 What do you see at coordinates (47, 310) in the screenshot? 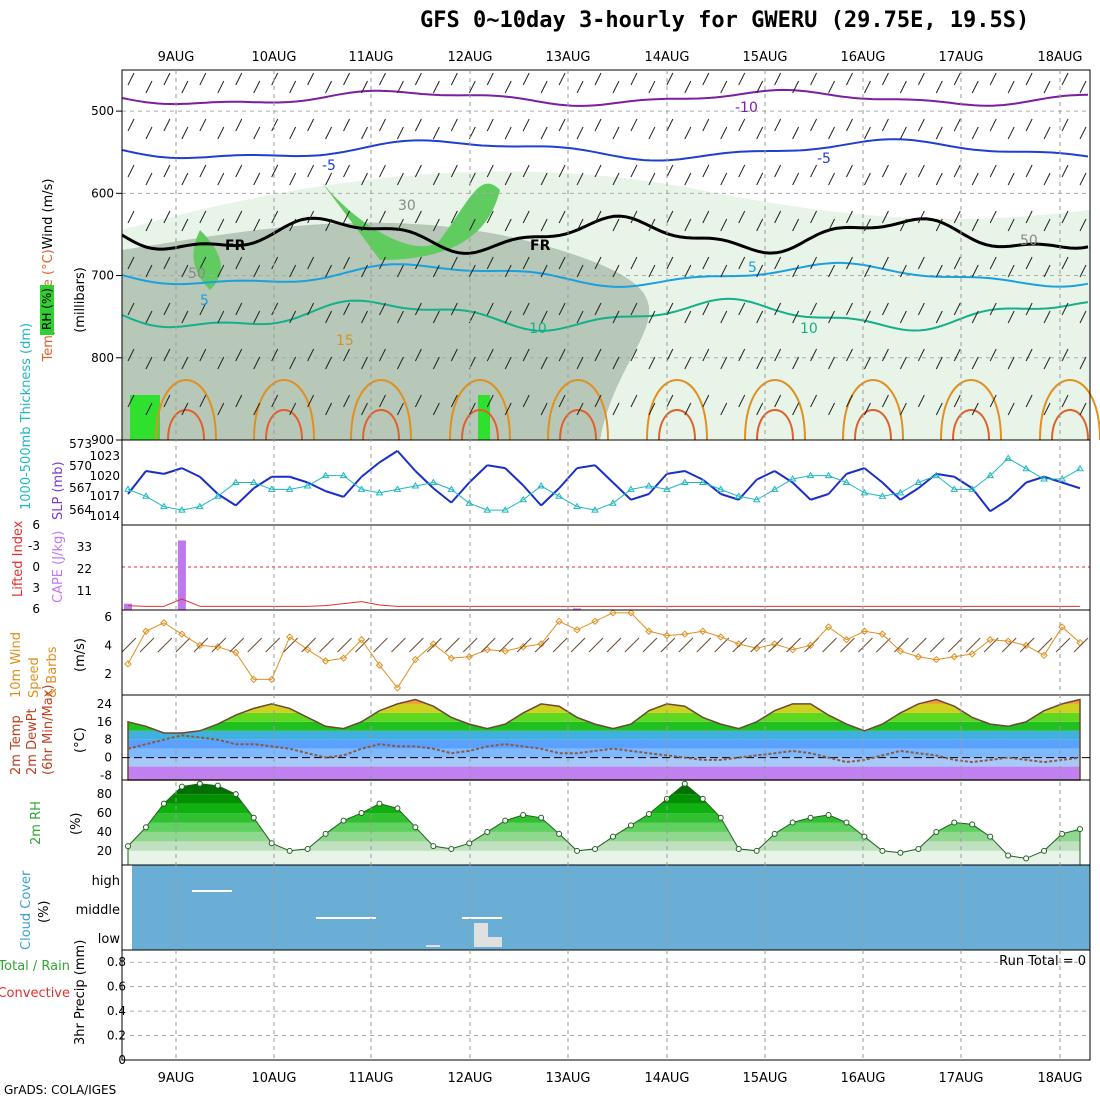
I see `rh-legend-swatch` at bounding box center [47, 310].